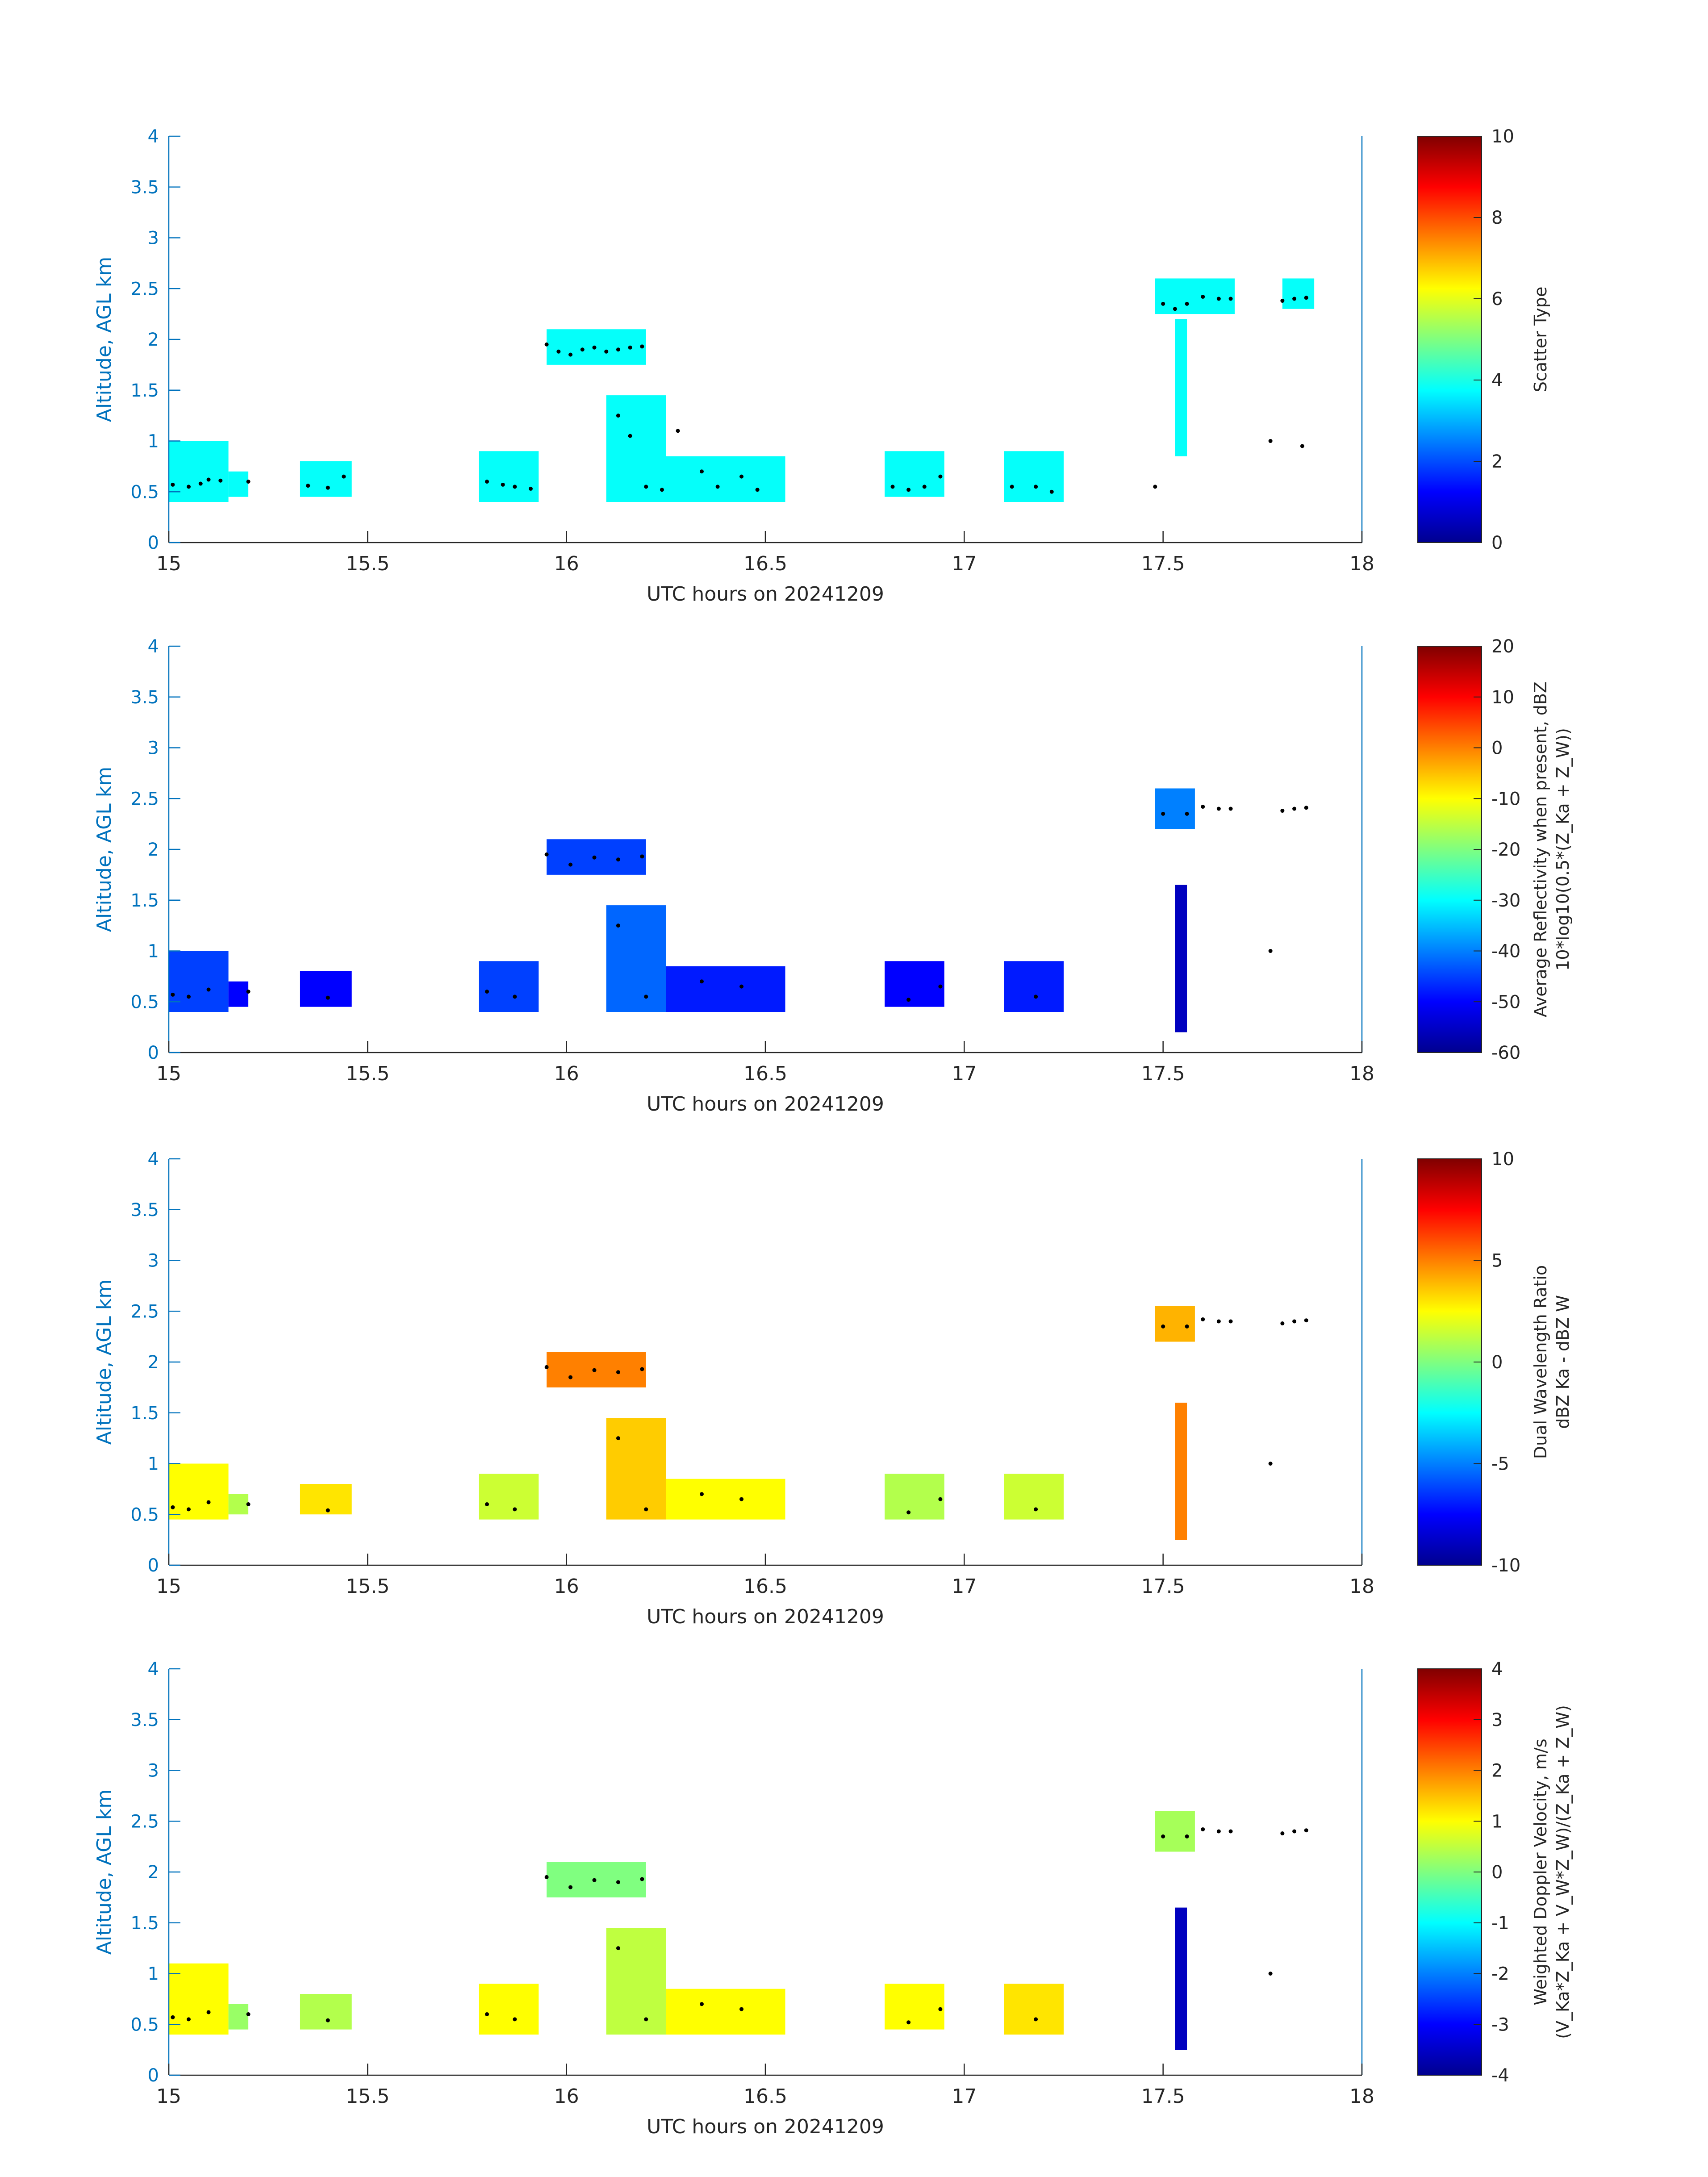 The width and height of the screenshot is (1708, 2177). What do you see at coordinates (1497, 1821) in the screenshot?
I see `colorbar-tick-label: 1` at bounding box center [1497, 1821].